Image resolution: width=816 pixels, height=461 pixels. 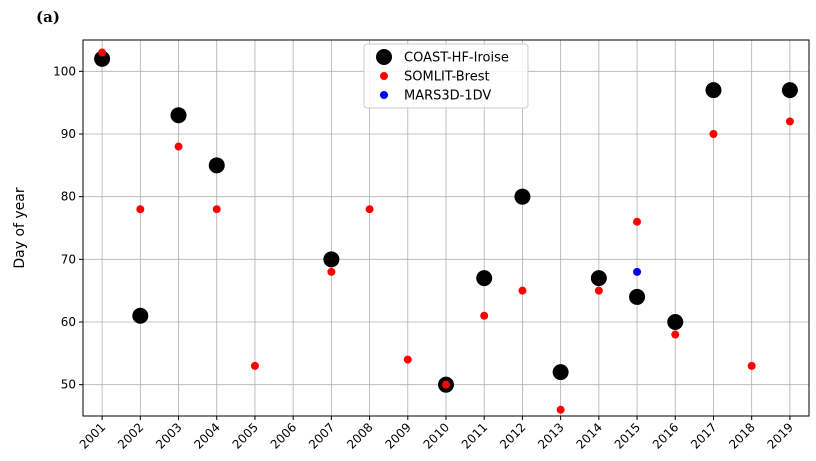 I want to click on legend-label: MARS3D-1DV, so click(x=447, y=96).